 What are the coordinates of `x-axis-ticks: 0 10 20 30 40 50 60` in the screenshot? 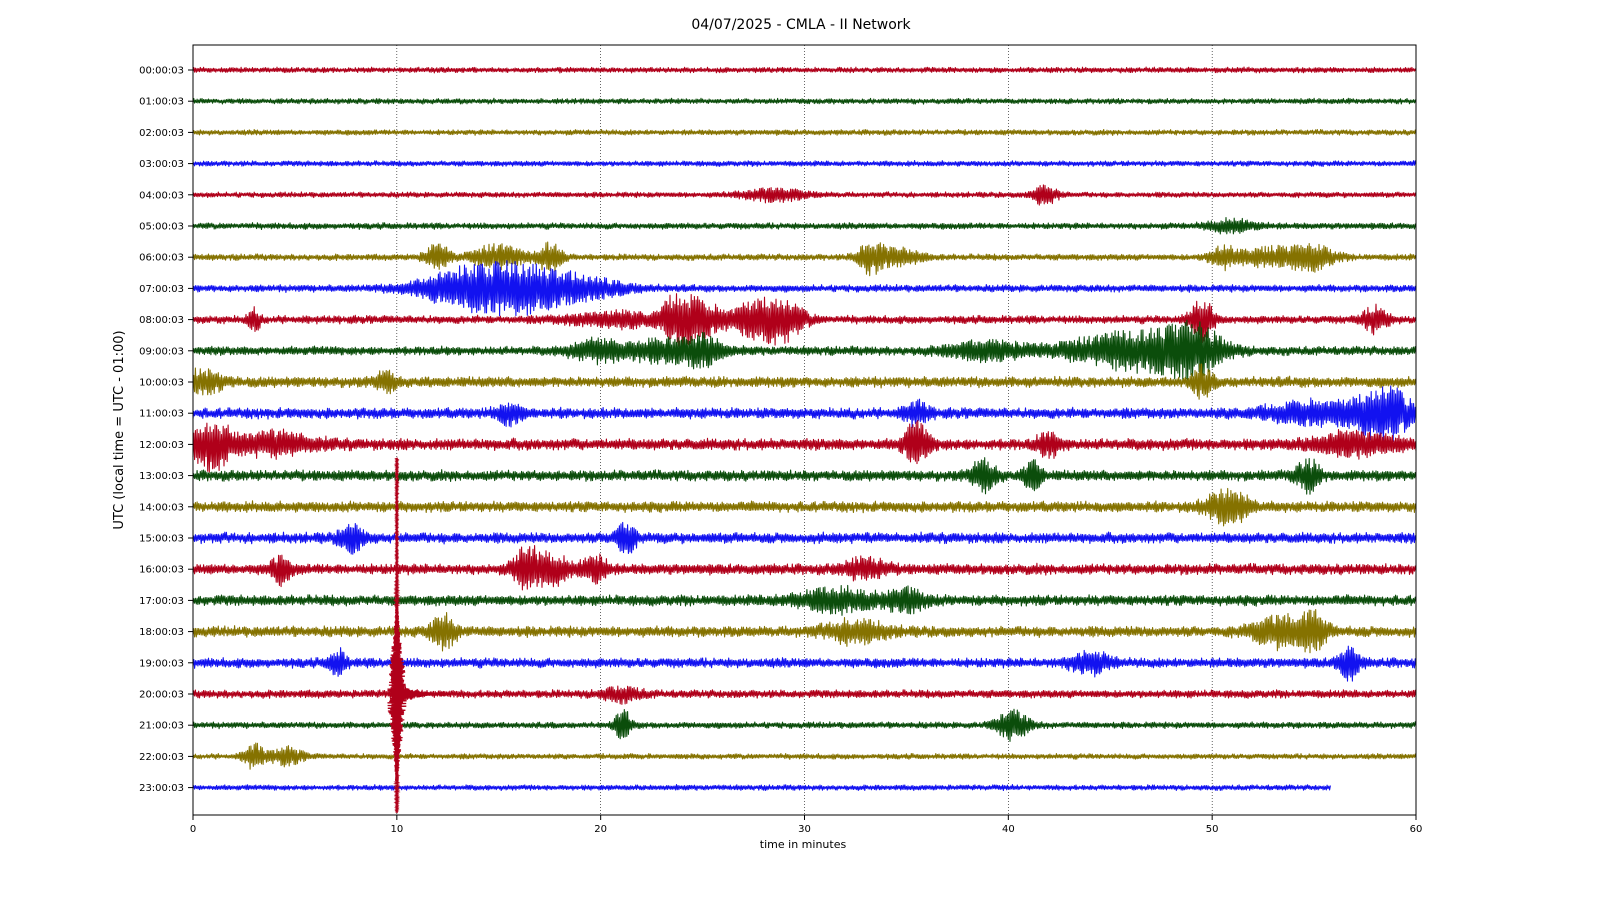 It's located at (806, 825).